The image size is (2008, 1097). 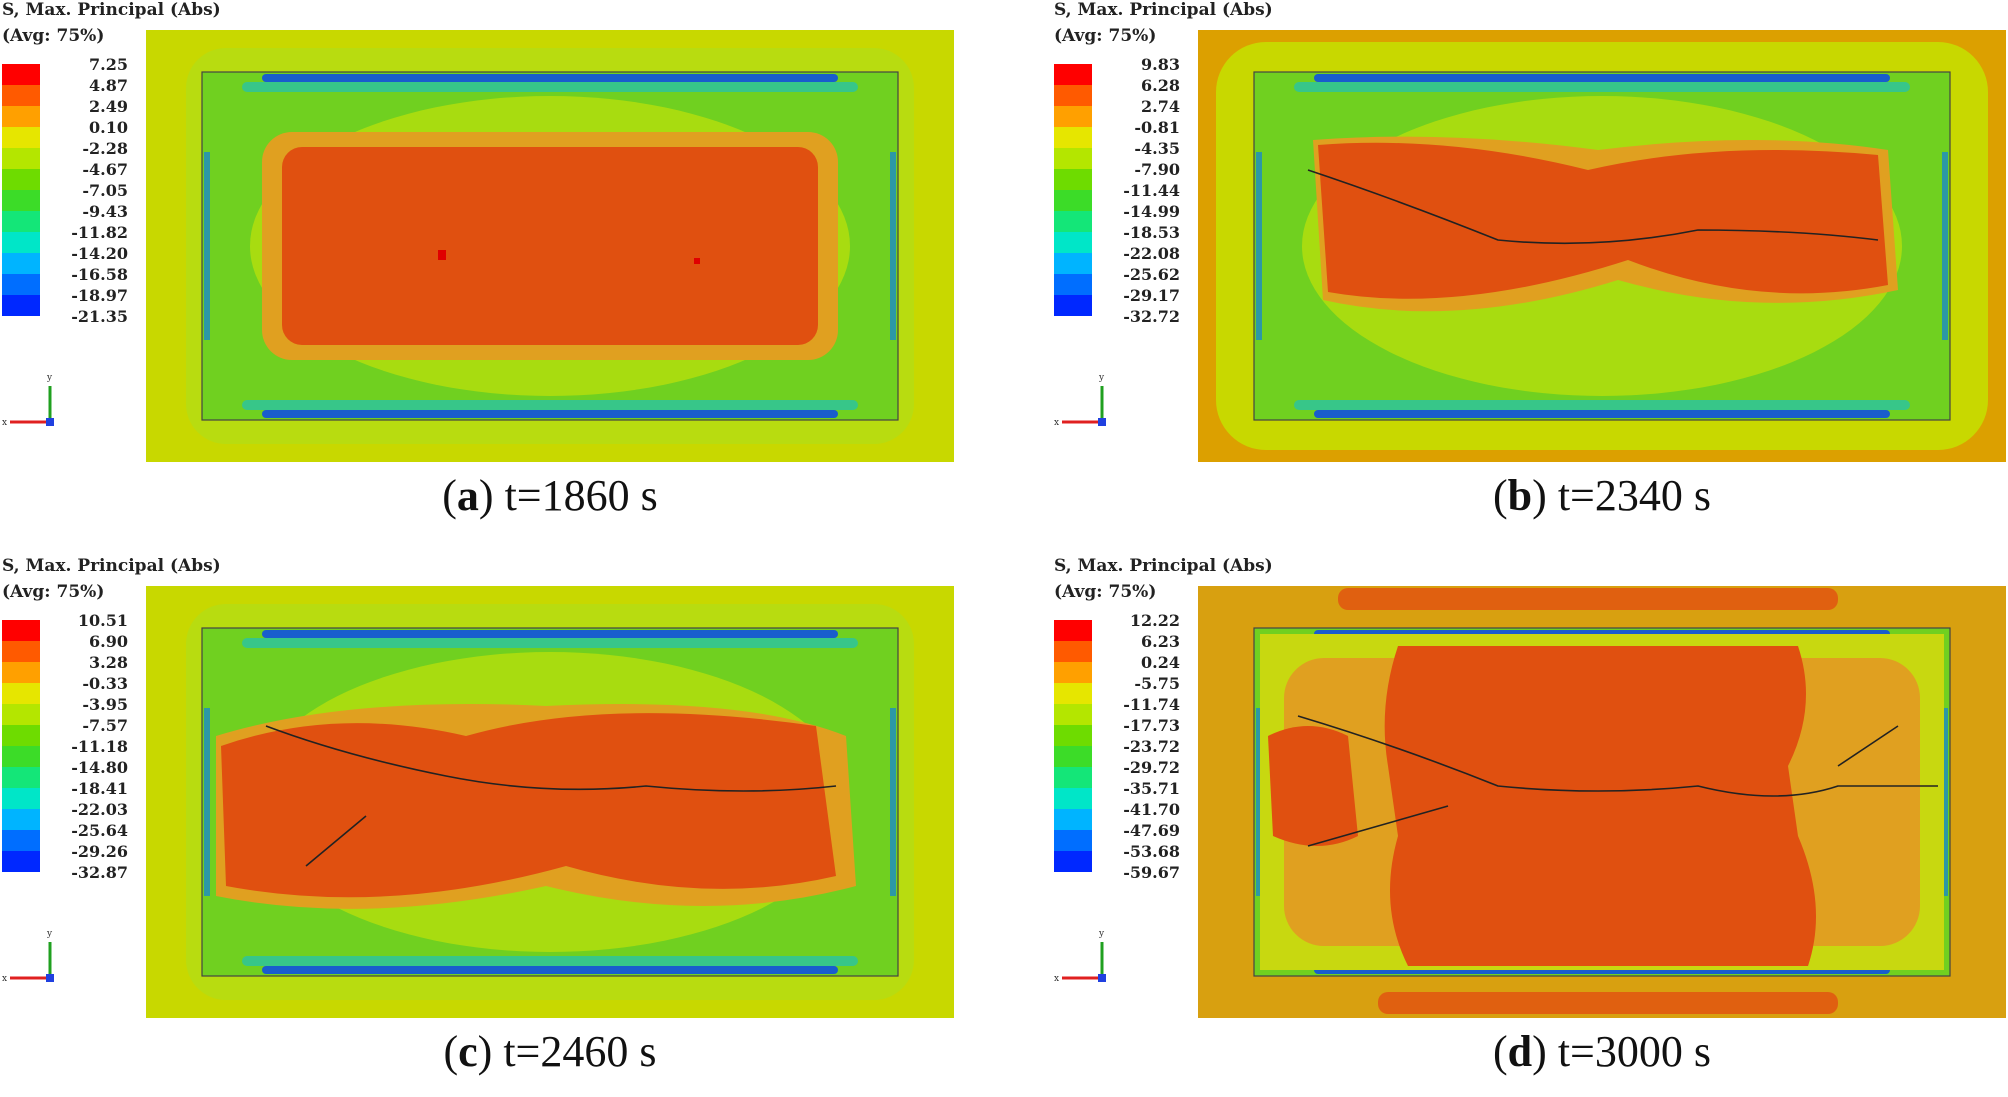 I want to click on legend-tick-label: -47.69, so click(x=1151, y=830).